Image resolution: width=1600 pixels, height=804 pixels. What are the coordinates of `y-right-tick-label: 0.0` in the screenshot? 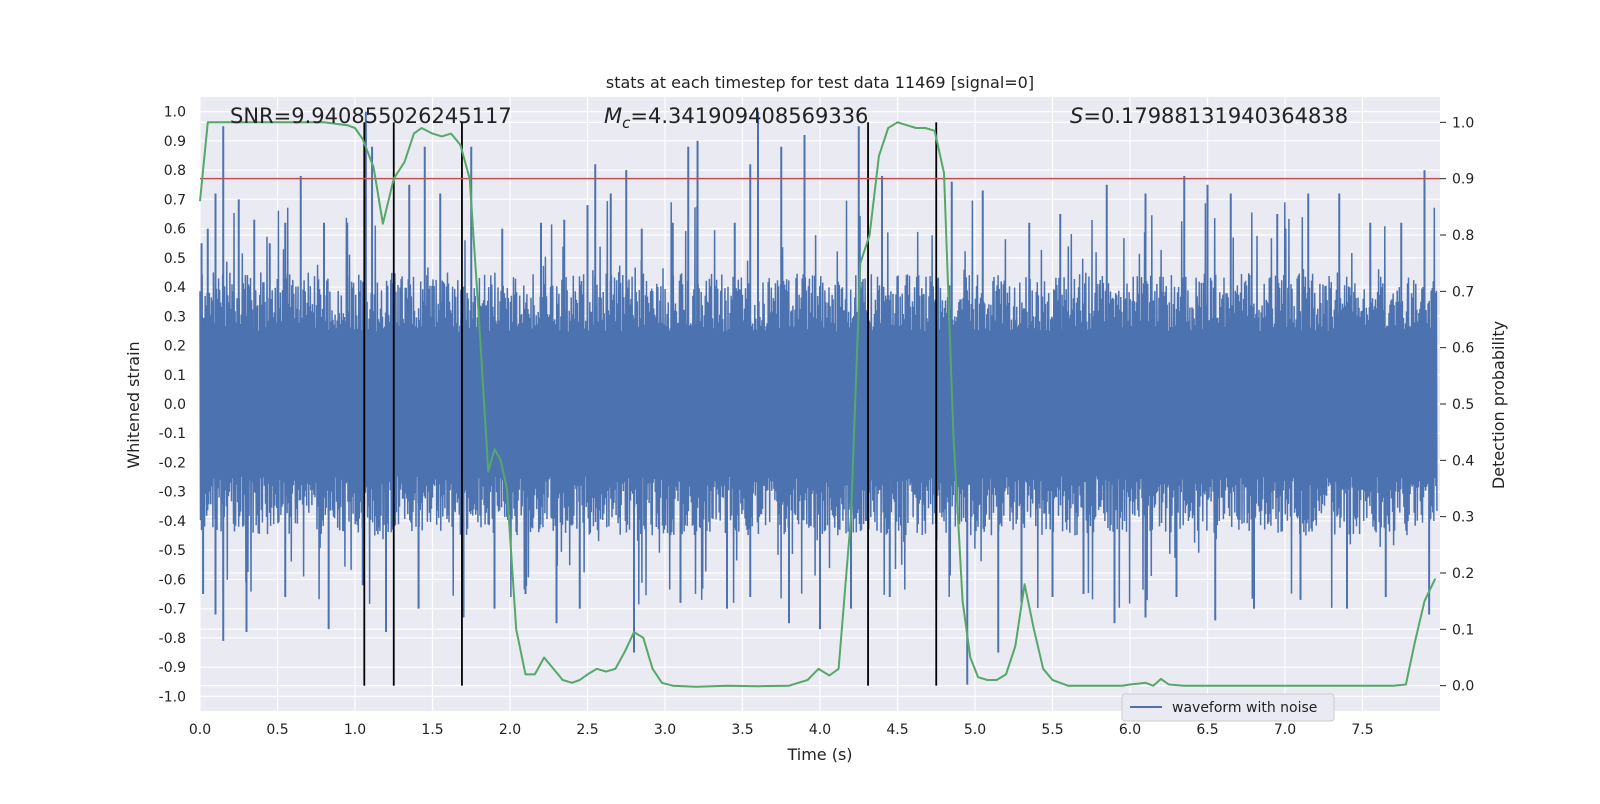 It's located at (1463, 687).